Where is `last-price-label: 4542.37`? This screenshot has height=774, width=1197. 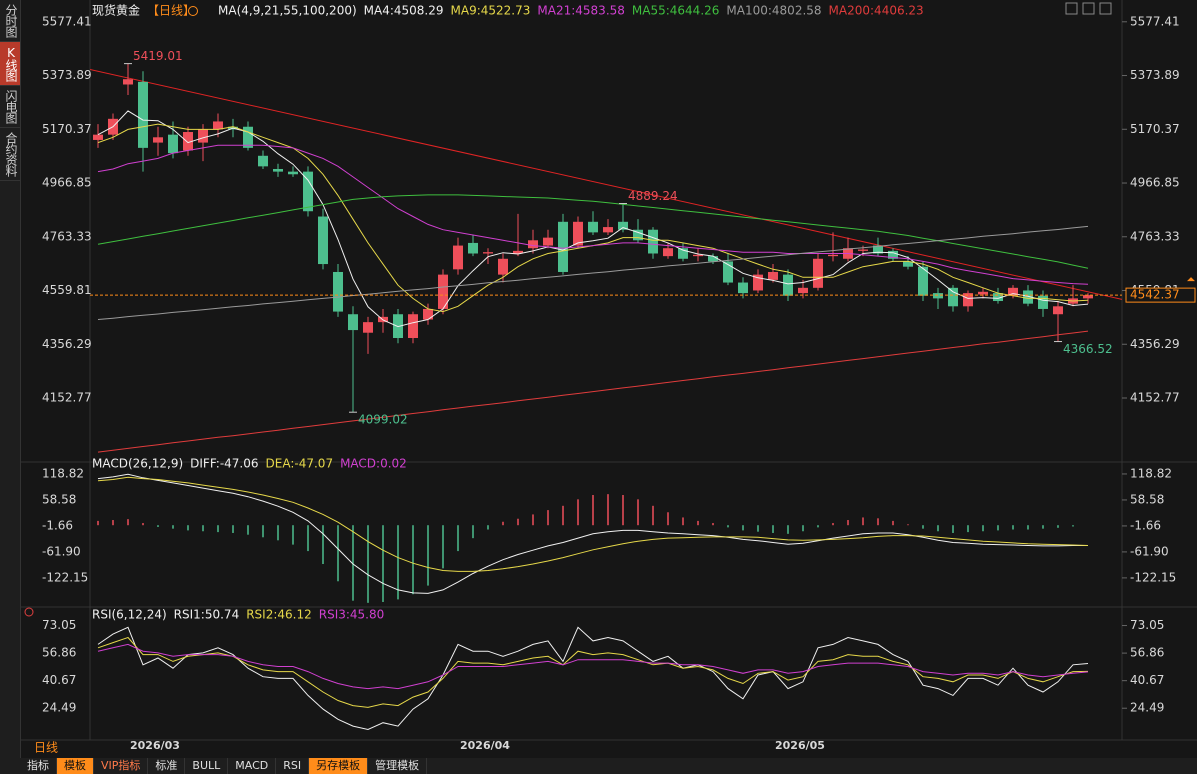 last-price-label: 4542.37 is located at coordinates (1155, 295).